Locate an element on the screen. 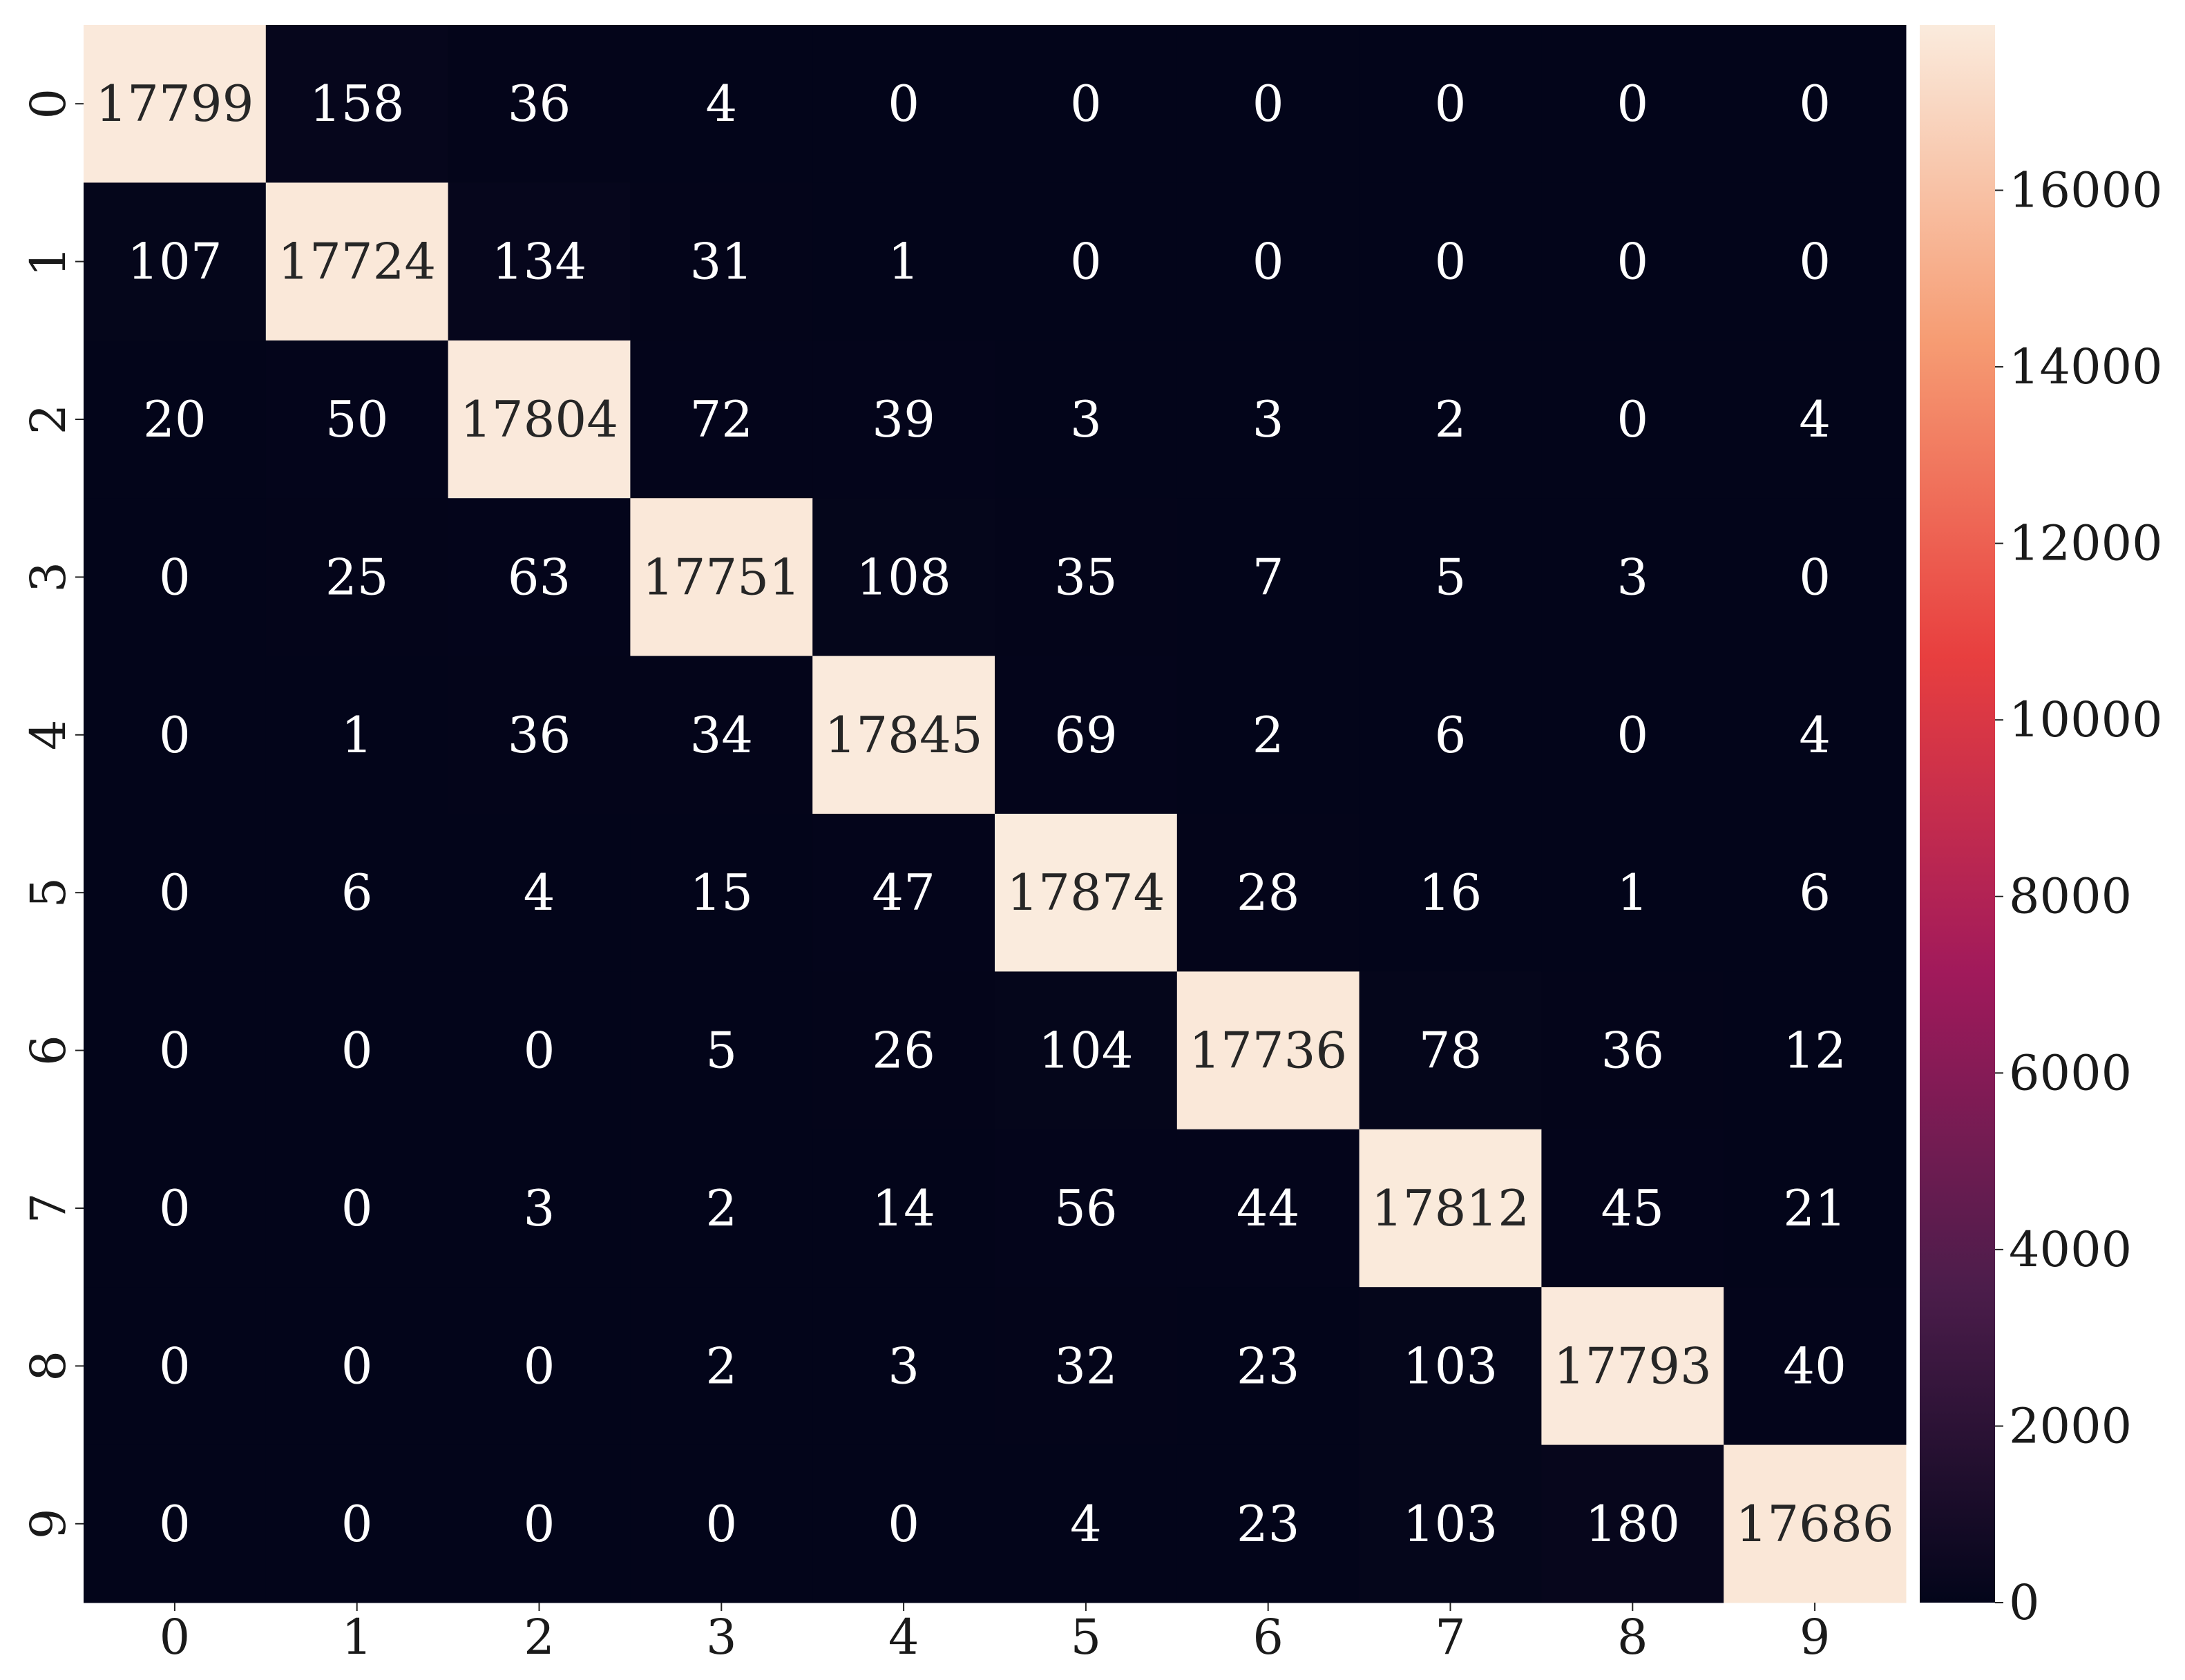  cell-label: 17874 is located at coordinates (1085, 892).